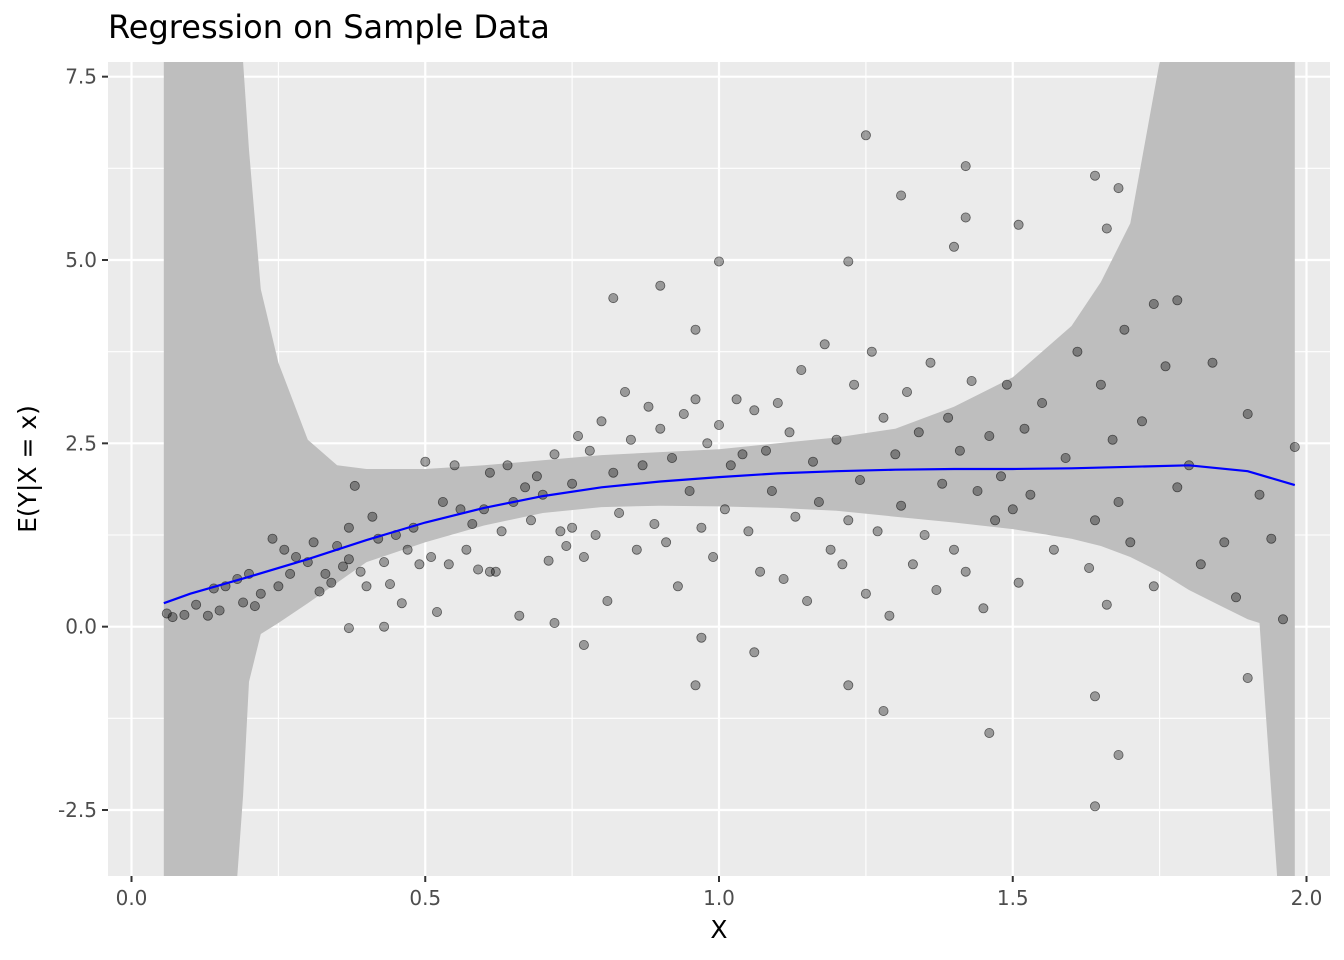  I want to click on fit-line, so click(729, 534).